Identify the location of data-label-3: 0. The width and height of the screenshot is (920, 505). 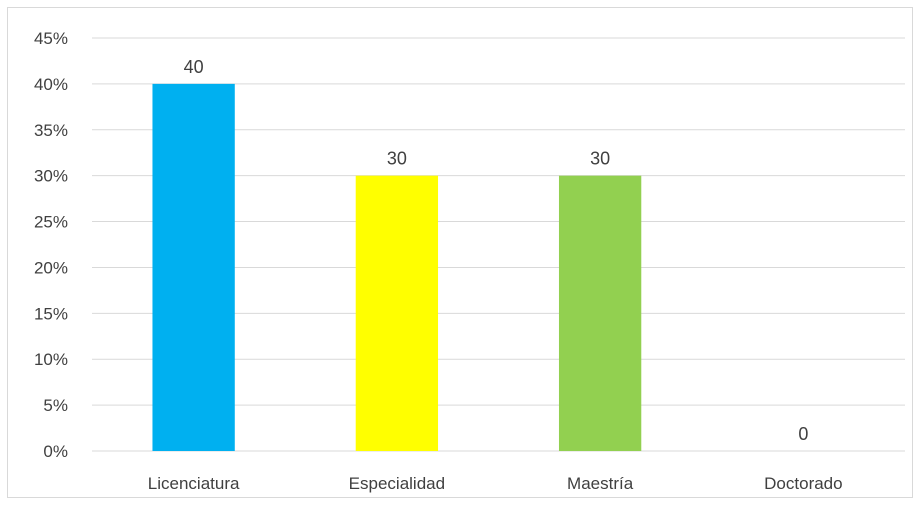
(803, 434).